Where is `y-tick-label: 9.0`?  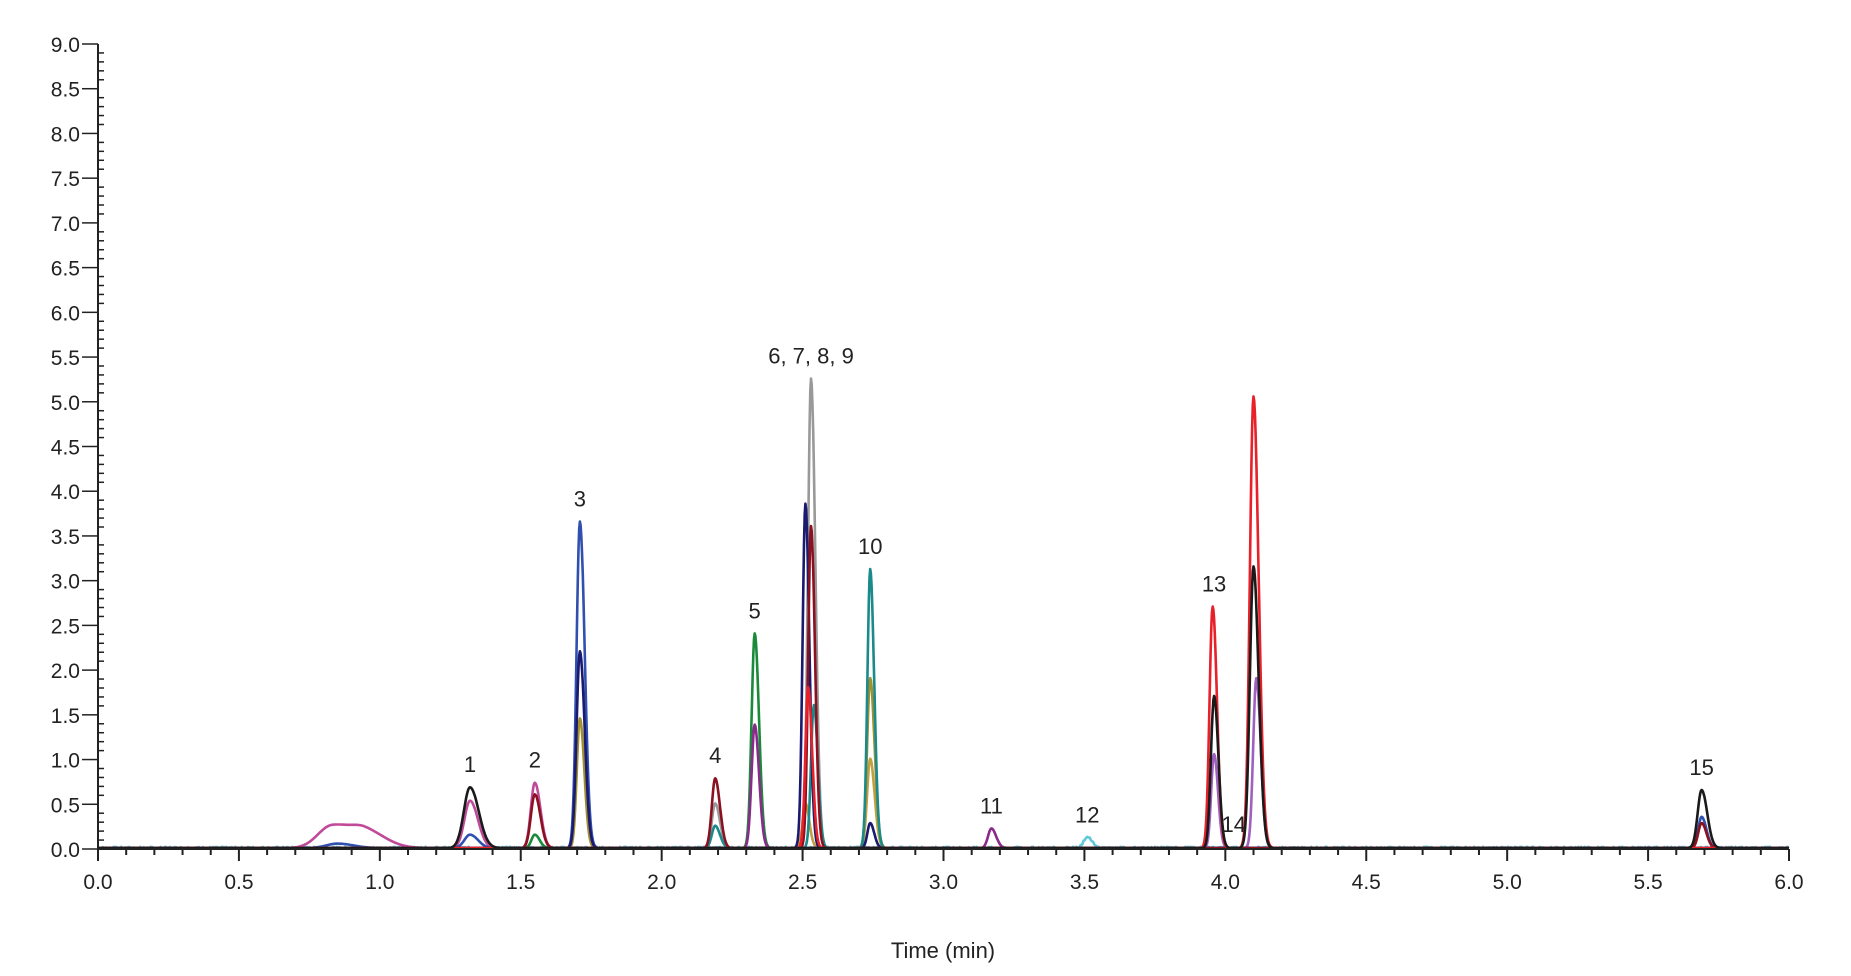
y-tick-label: 9.0 is located at coordinates (65, 45).